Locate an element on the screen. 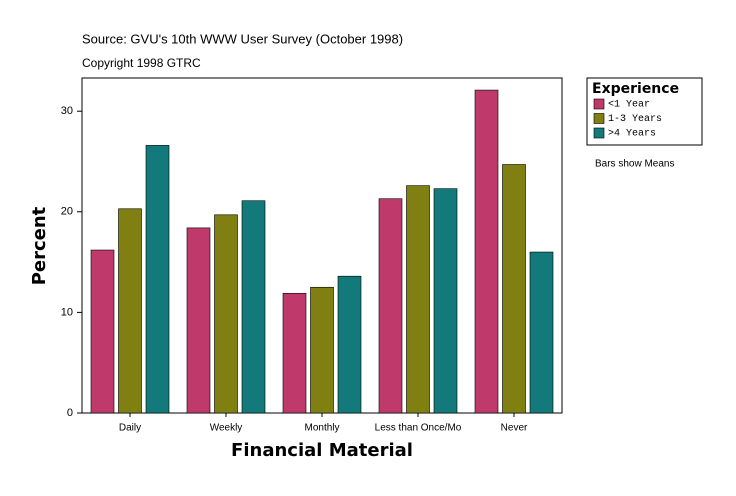  x-tick-label: Less than Once/Mo is located at coordinates (418, 428).